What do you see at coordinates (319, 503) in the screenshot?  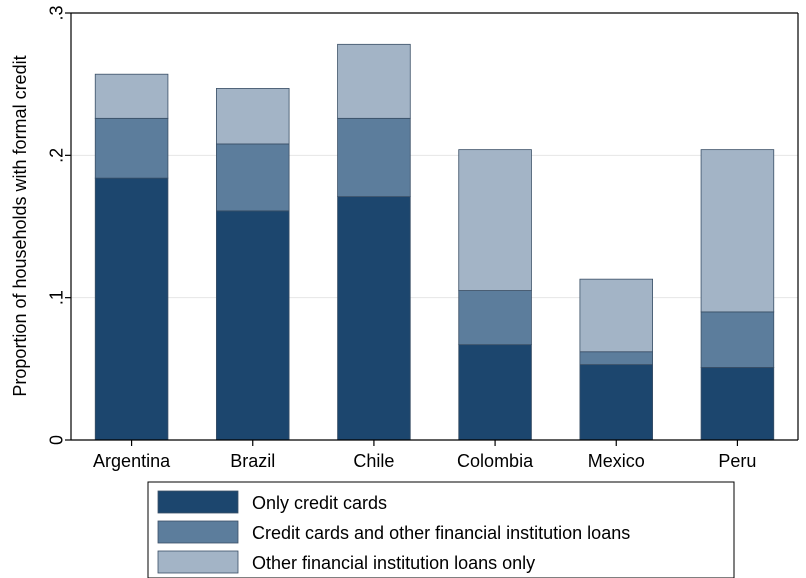 I see `legend-label: Only credit cards` at bounding box center [319, 503].